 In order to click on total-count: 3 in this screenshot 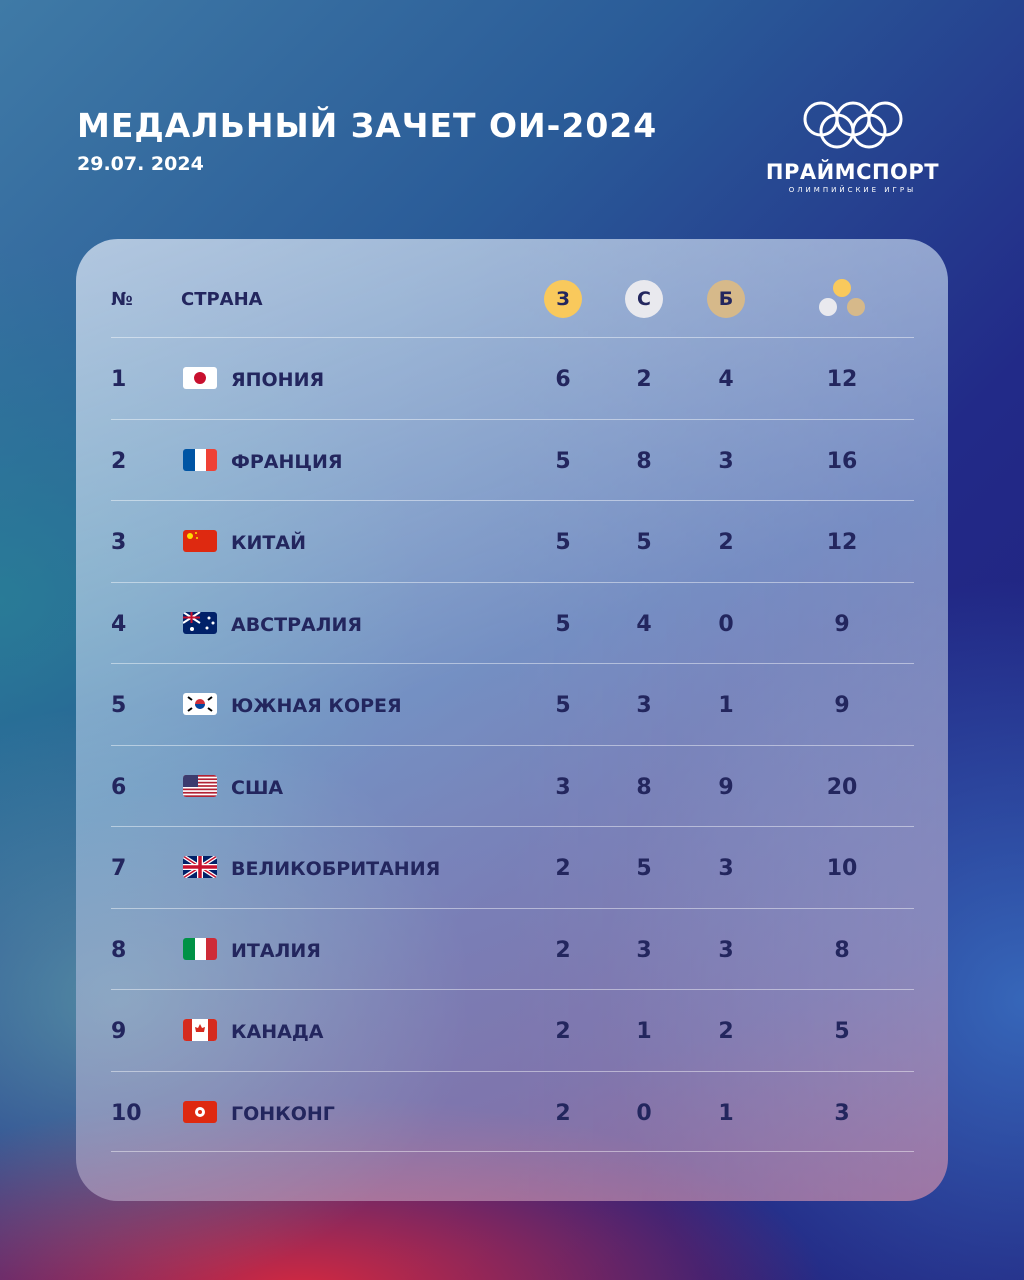, I will do `click(842, 1113)`.